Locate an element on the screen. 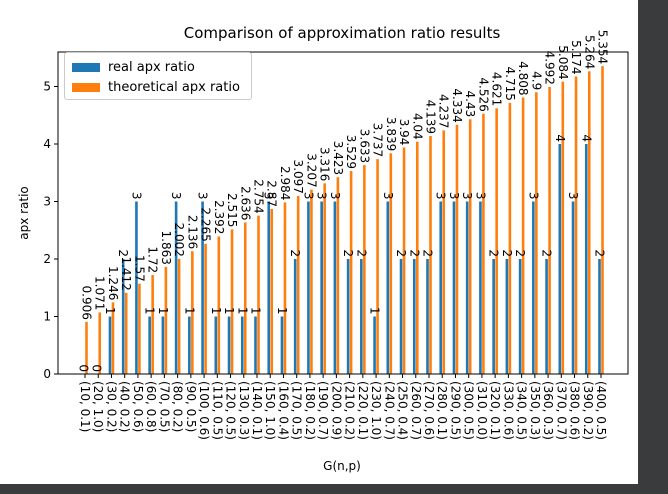  label-real-9: 3 is located at coordinates (203, 196).